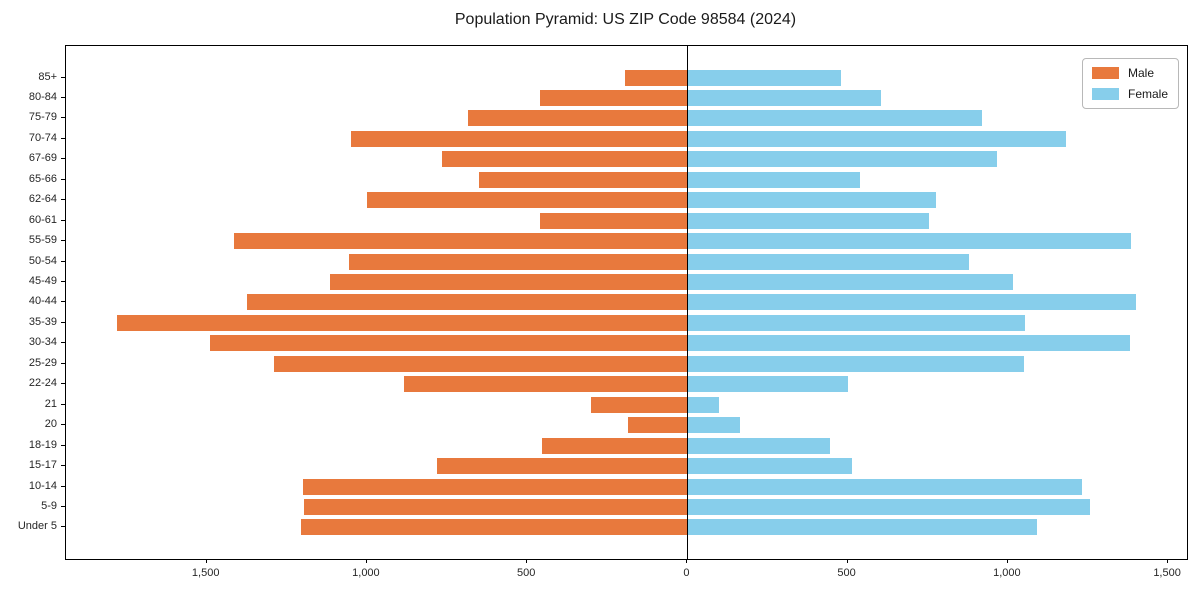 The width and height of the screenshot is (1200, 600). I want to click on y-axis-label-35-39: 35-39, so click(42, 321).